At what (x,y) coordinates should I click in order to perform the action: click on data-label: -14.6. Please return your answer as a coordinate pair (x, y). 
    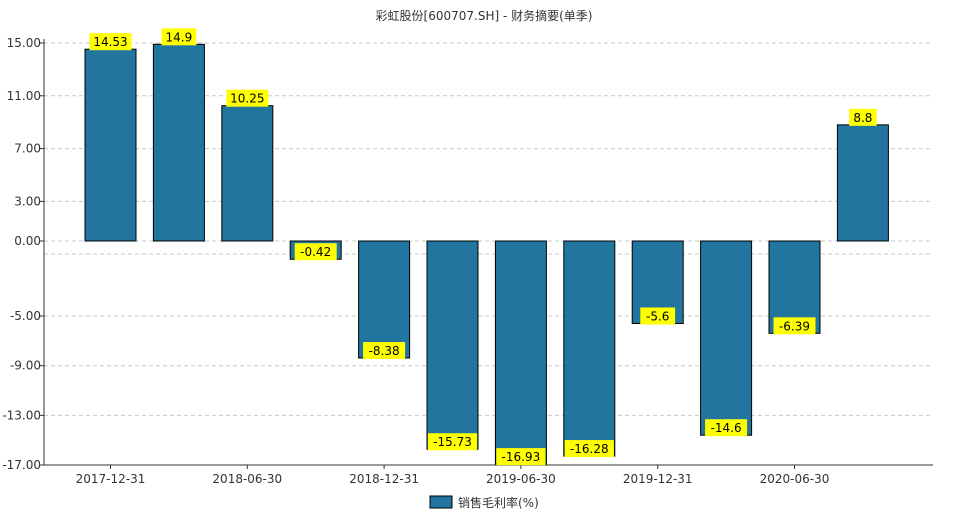
    Looking at the image, I should click on (726, 428).